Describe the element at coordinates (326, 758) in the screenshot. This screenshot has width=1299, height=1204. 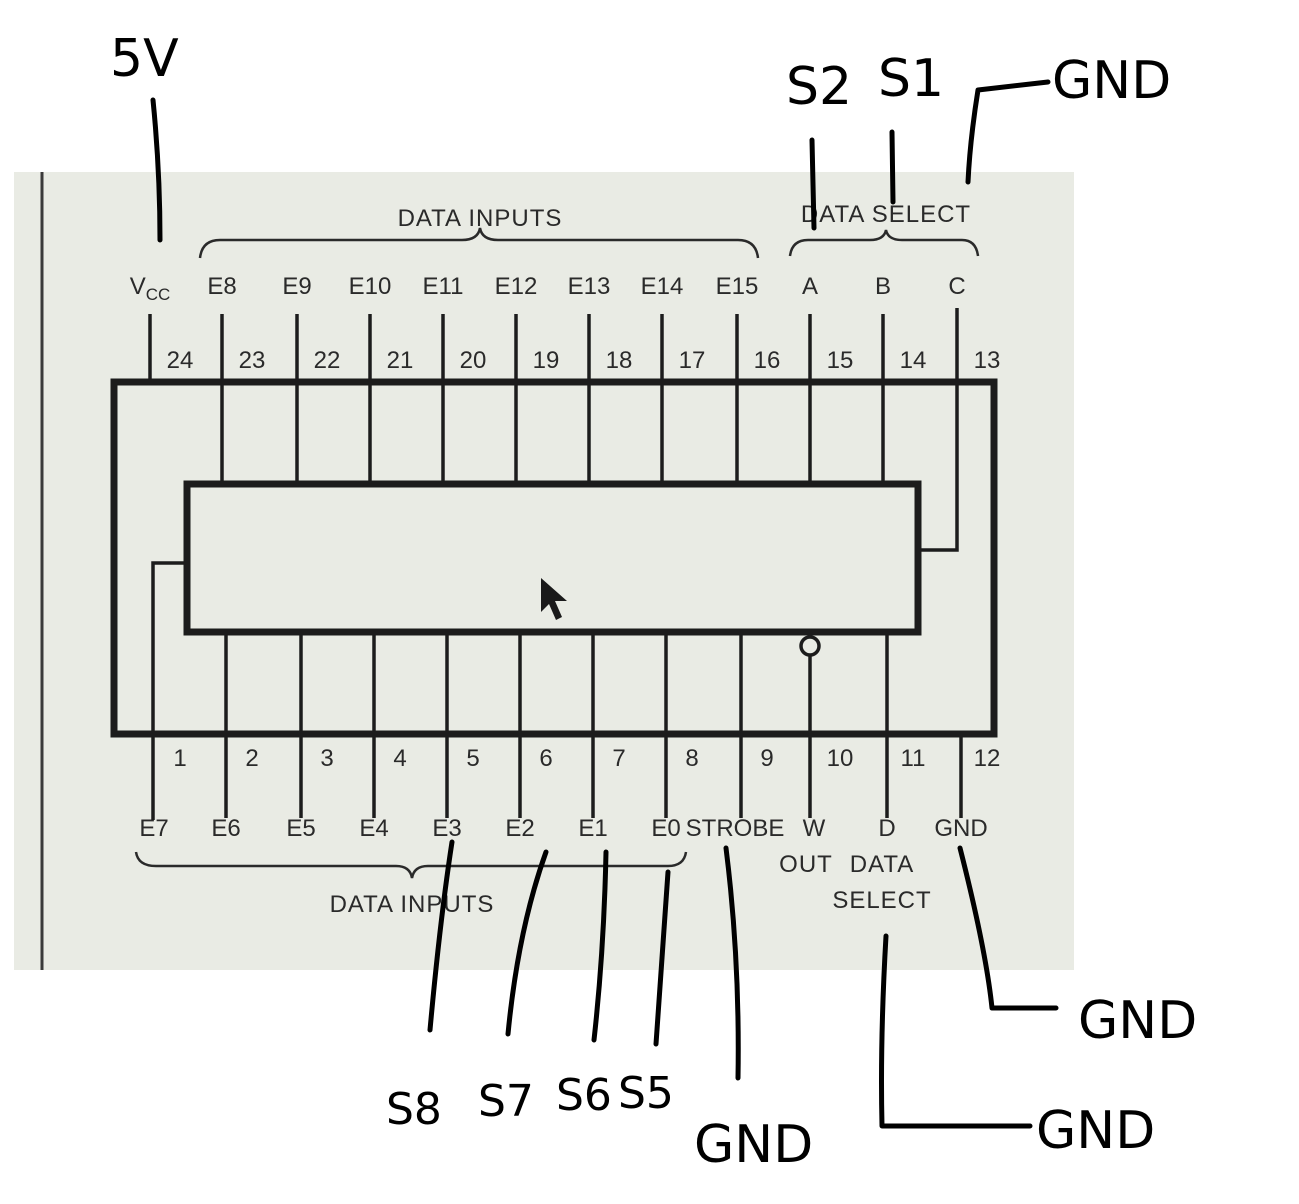
I see `bottom-pin-number-3: 3` at that location.